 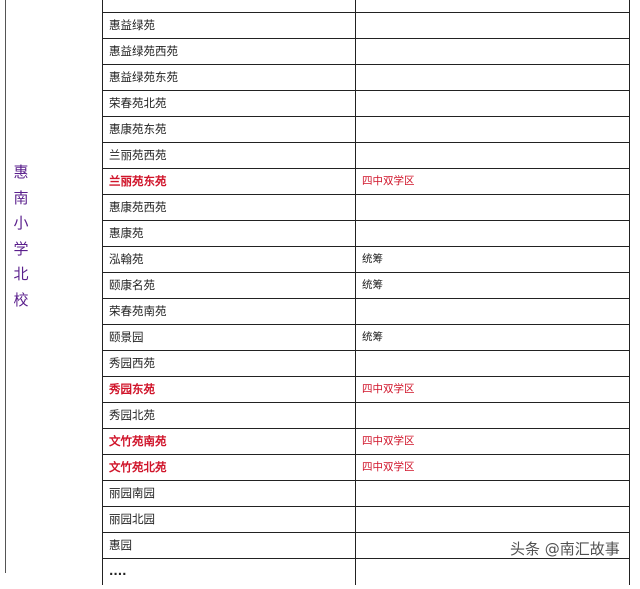 I want to click on table-row: 泓翰苑 统筹, so click(x=366, y=259).